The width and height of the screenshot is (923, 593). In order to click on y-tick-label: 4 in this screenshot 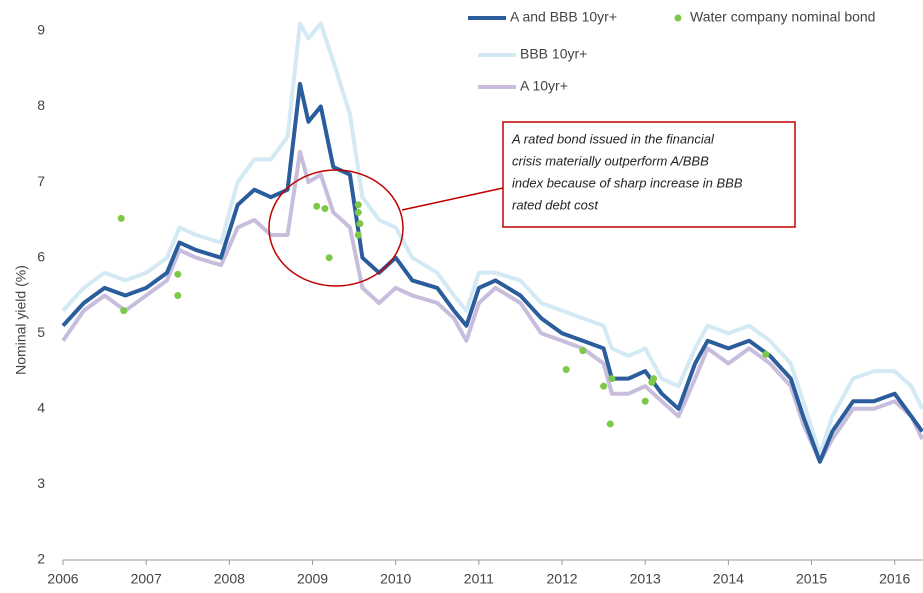, I will do `click(41, 408)`.